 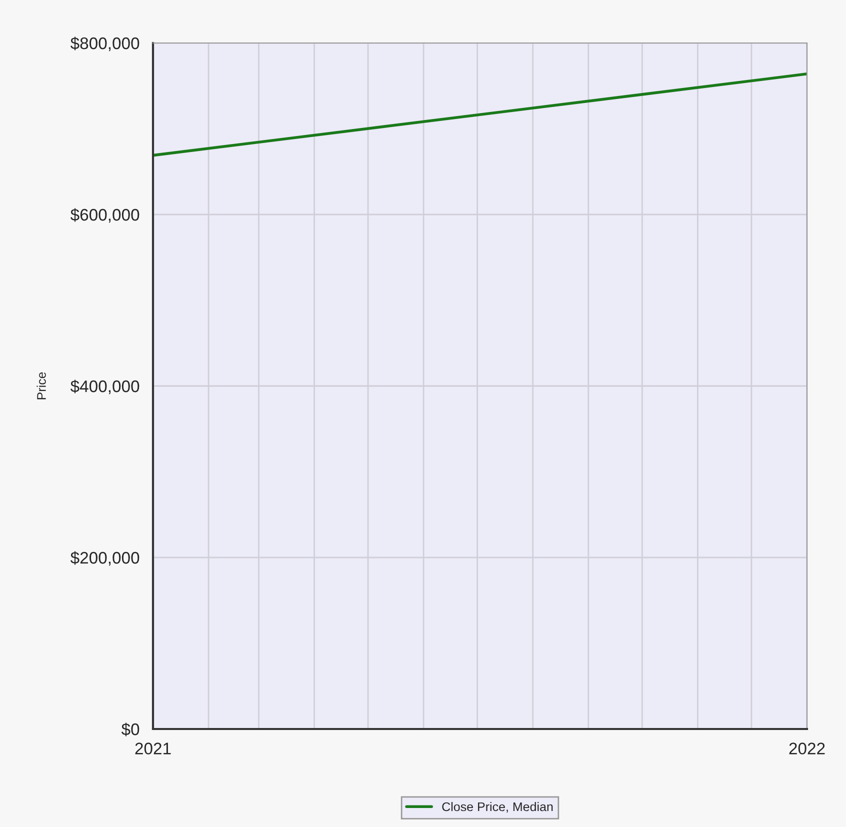 I want to click on y-axis-title: Price, so click(x=41, y=386).